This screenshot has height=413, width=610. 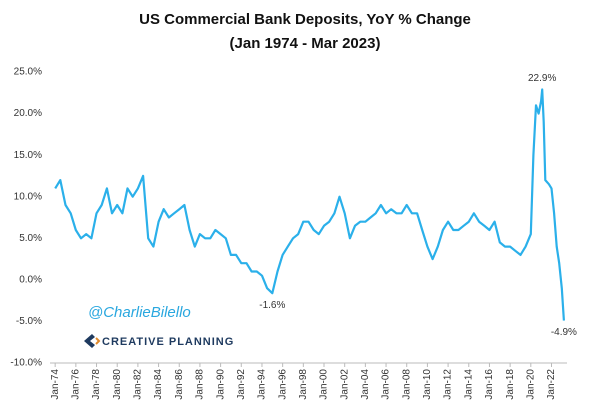 I want to click on y-tick-label: -10.0%, so click(x=26, y=363).